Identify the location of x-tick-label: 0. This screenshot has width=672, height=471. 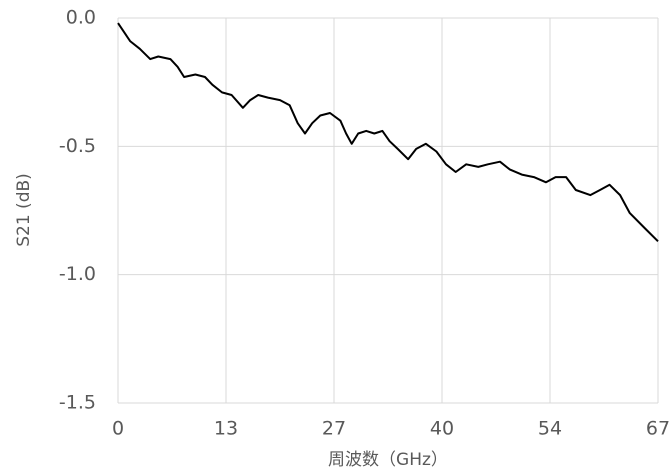
(118, 429).